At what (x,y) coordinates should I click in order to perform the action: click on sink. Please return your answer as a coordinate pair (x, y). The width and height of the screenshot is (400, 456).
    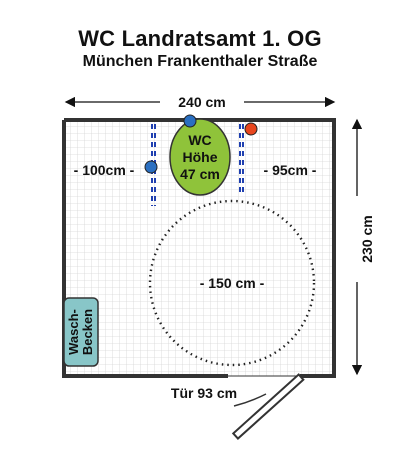
    Looking at the image, I should click on (81, 332).